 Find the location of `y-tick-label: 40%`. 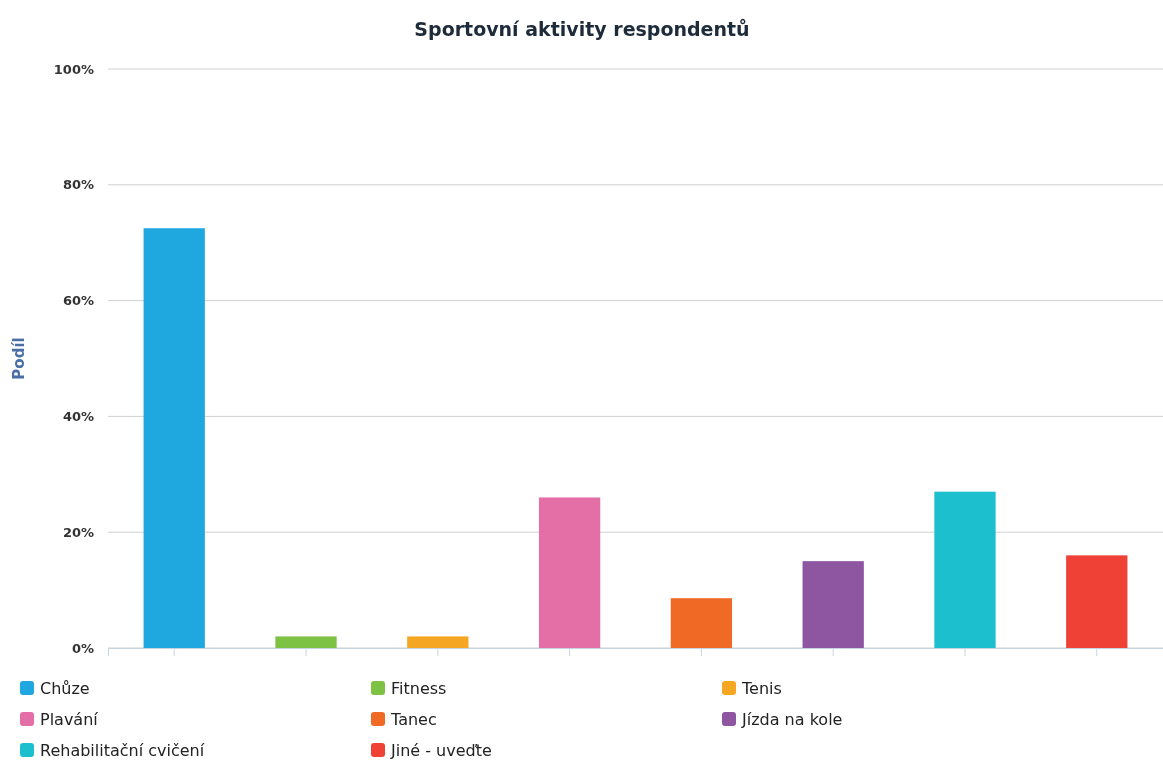

y-tick-label: 40% is located at coordinates (78, 417).